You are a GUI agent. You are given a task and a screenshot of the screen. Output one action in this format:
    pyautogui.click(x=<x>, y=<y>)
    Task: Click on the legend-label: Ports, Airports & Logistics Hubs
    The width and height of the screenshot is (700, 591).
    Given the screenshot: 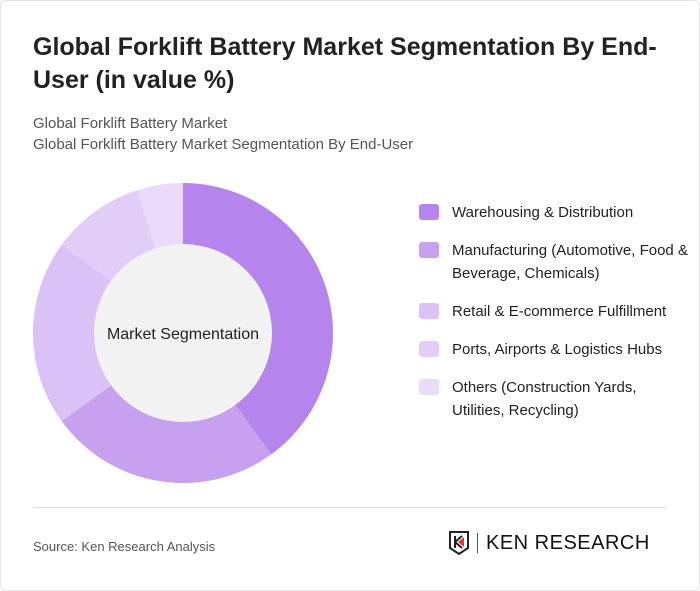 What is the action you would take?
    pyautogui.click(x=557, y=349)
    